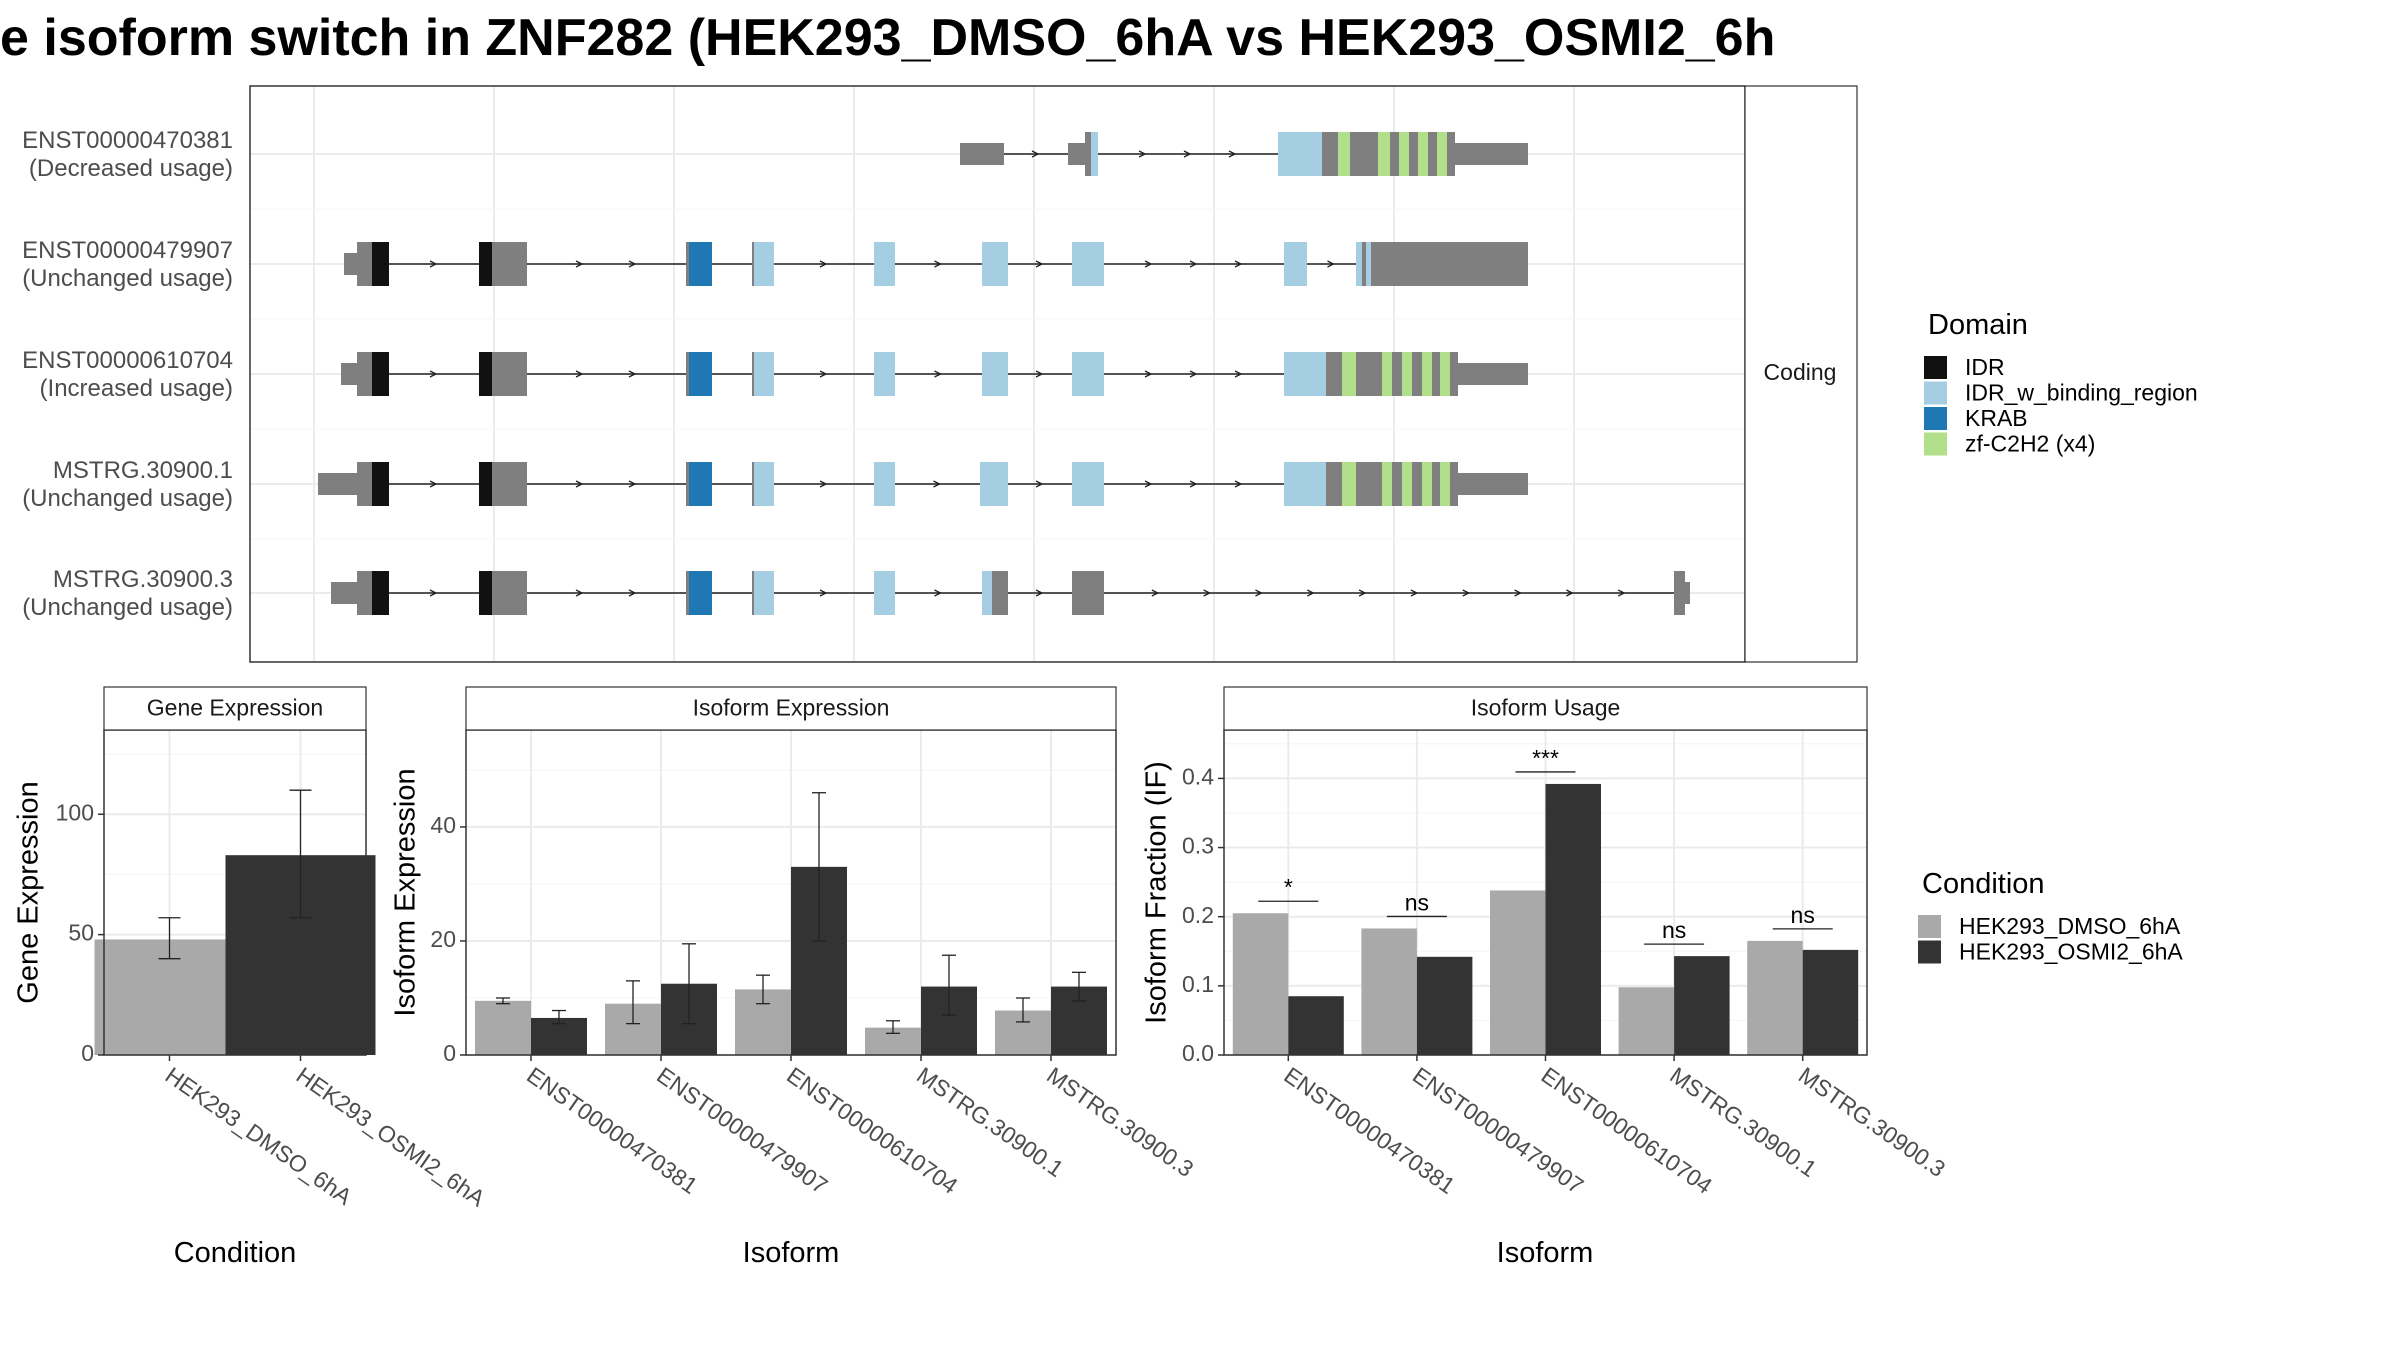  I want to click on y-tick-label: 0.0, so click(1198, 1053).